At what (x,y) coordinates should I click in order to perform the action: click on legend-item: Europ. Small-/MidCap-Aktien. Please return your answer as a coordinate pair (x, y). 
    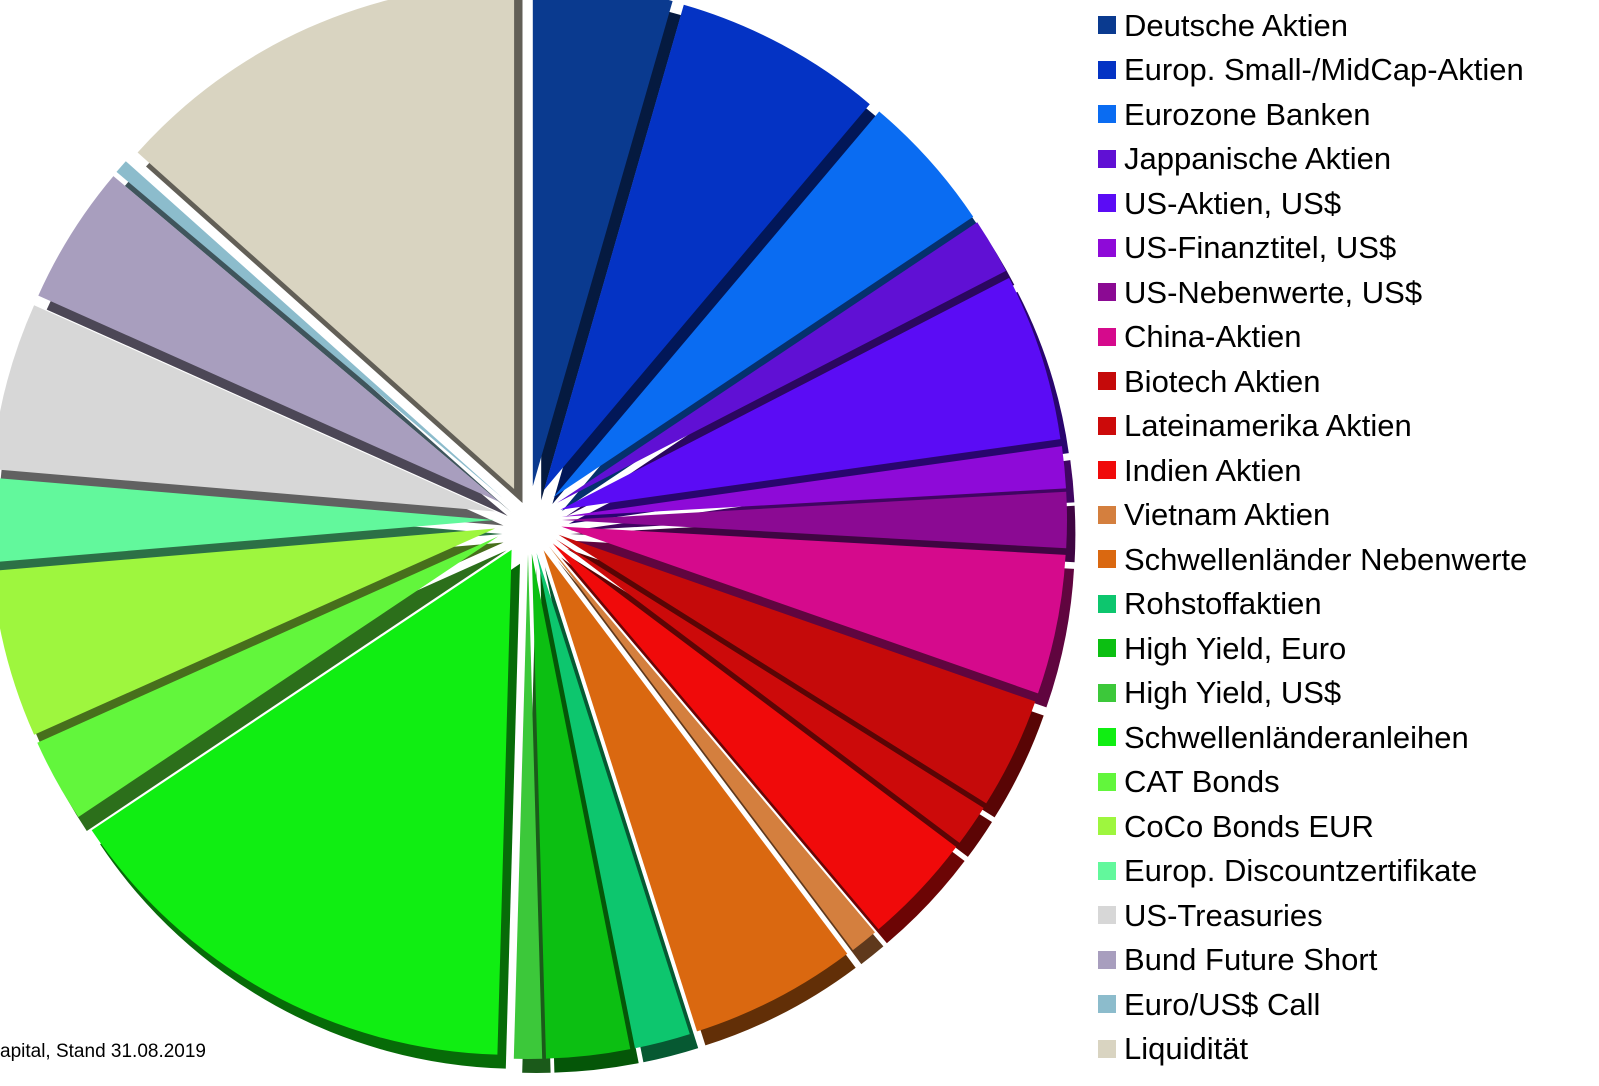
    Looking at the image, I should click on (1312, 70).